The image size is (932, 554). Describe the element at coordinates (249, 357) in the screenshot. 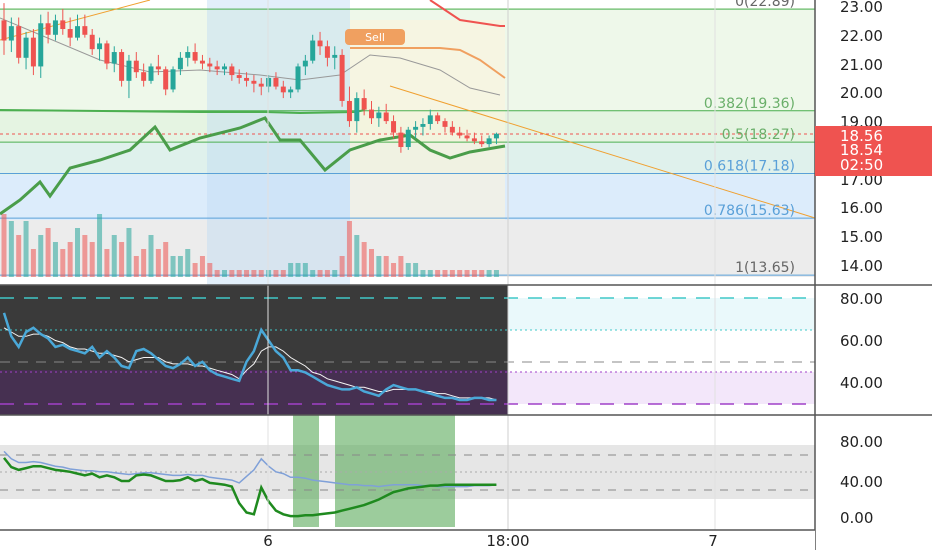

I see `stoch-k-line` at that location.